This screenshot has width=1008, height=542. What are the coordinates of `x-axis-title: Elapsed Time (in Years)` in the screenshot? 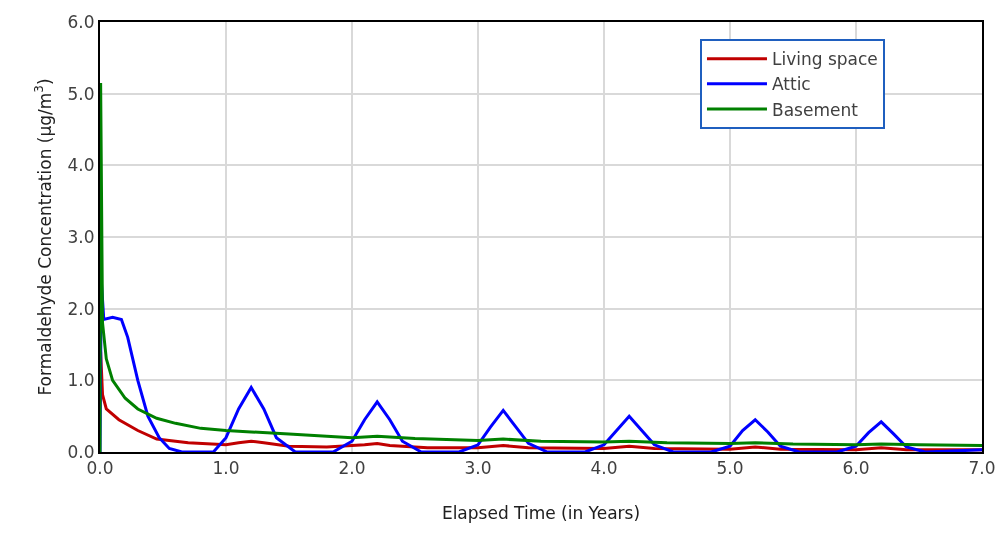 It's located at (541, 513).